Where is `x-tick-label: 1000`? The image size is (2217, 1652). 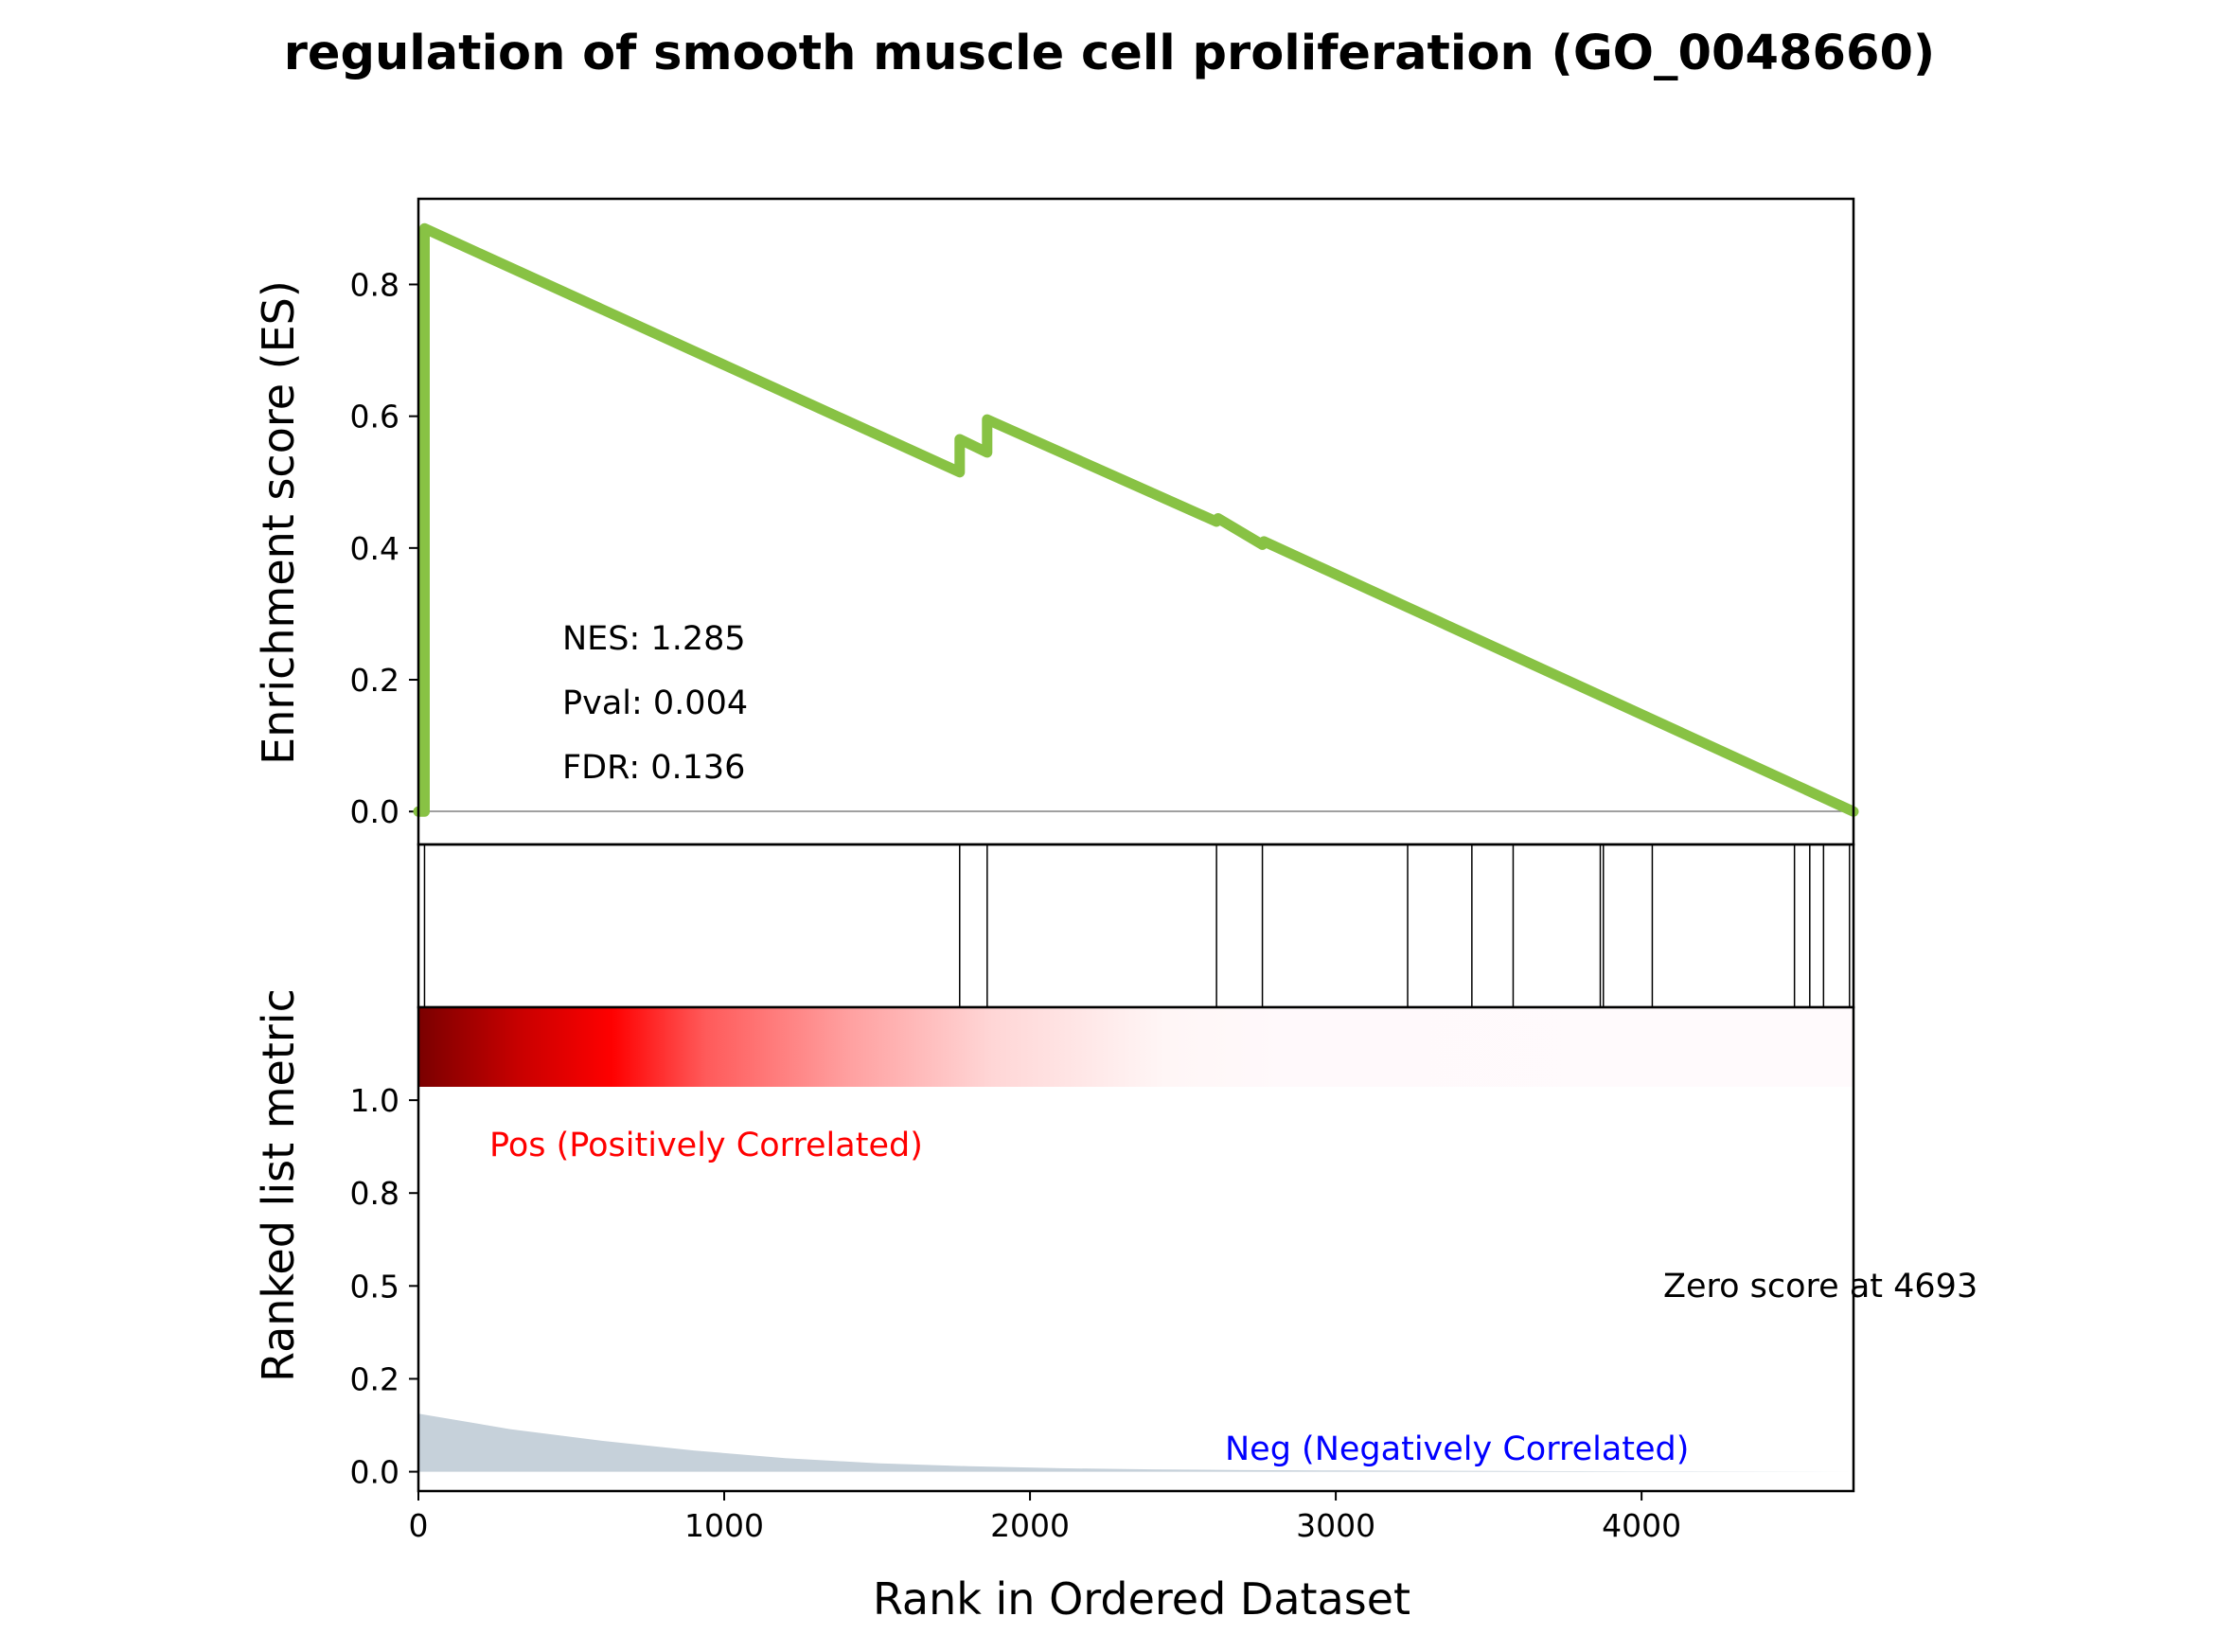 x-tick-label: 1000 is located at coordinates (724, 1525).